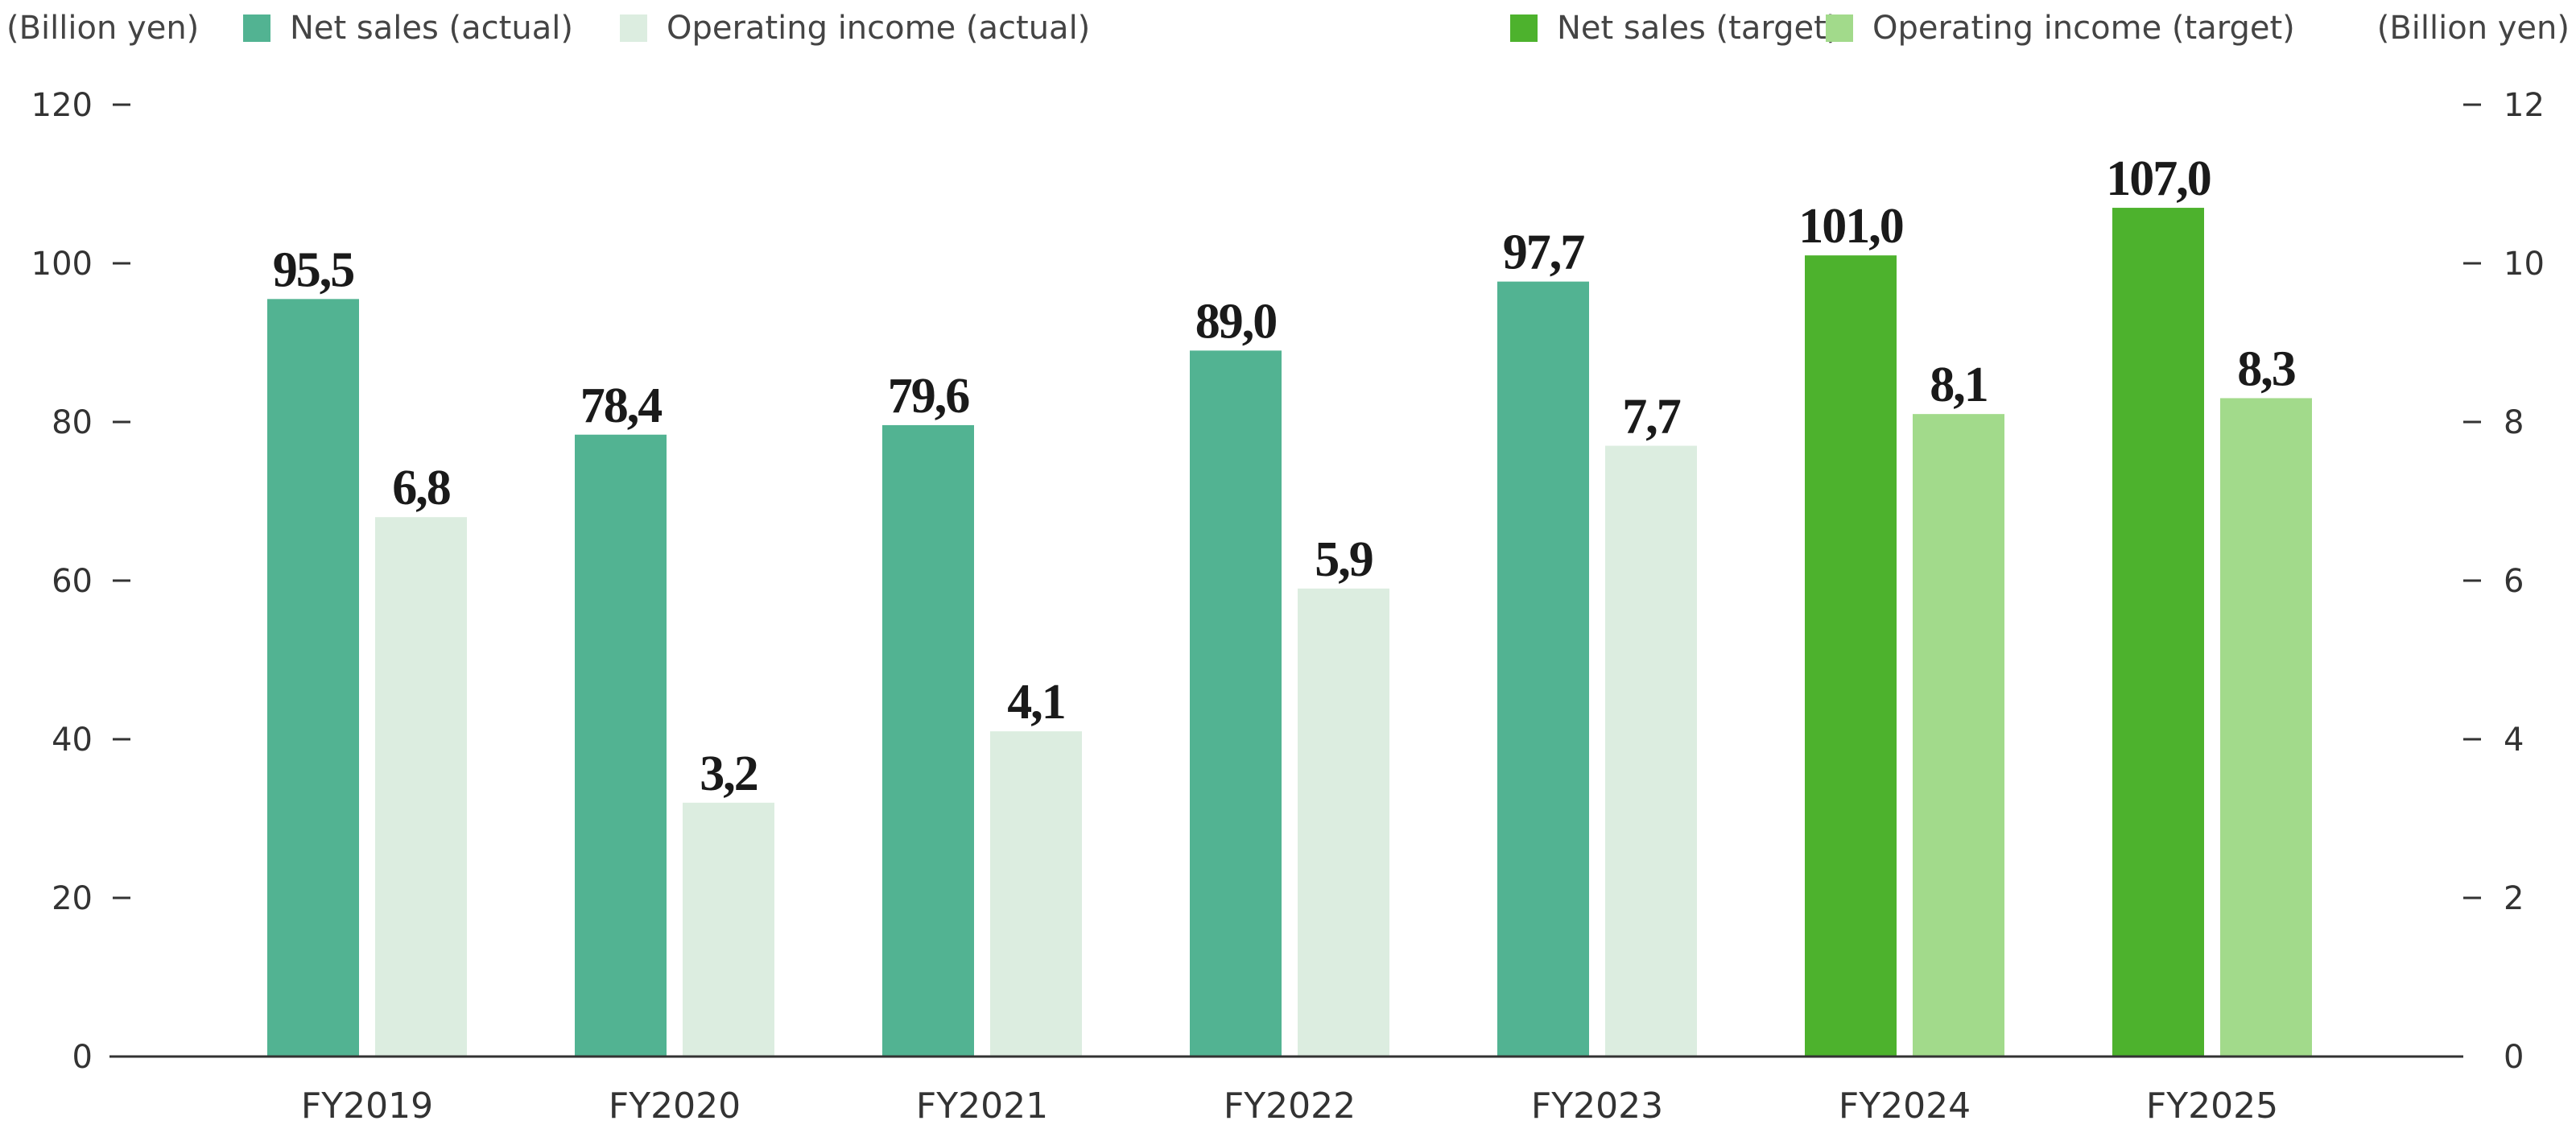 The width and height of the screenshot is (2576, 1129). Describe the element at coordinates (1544, 252) in the screenshot. I see `data-label: 97,7` at that location.